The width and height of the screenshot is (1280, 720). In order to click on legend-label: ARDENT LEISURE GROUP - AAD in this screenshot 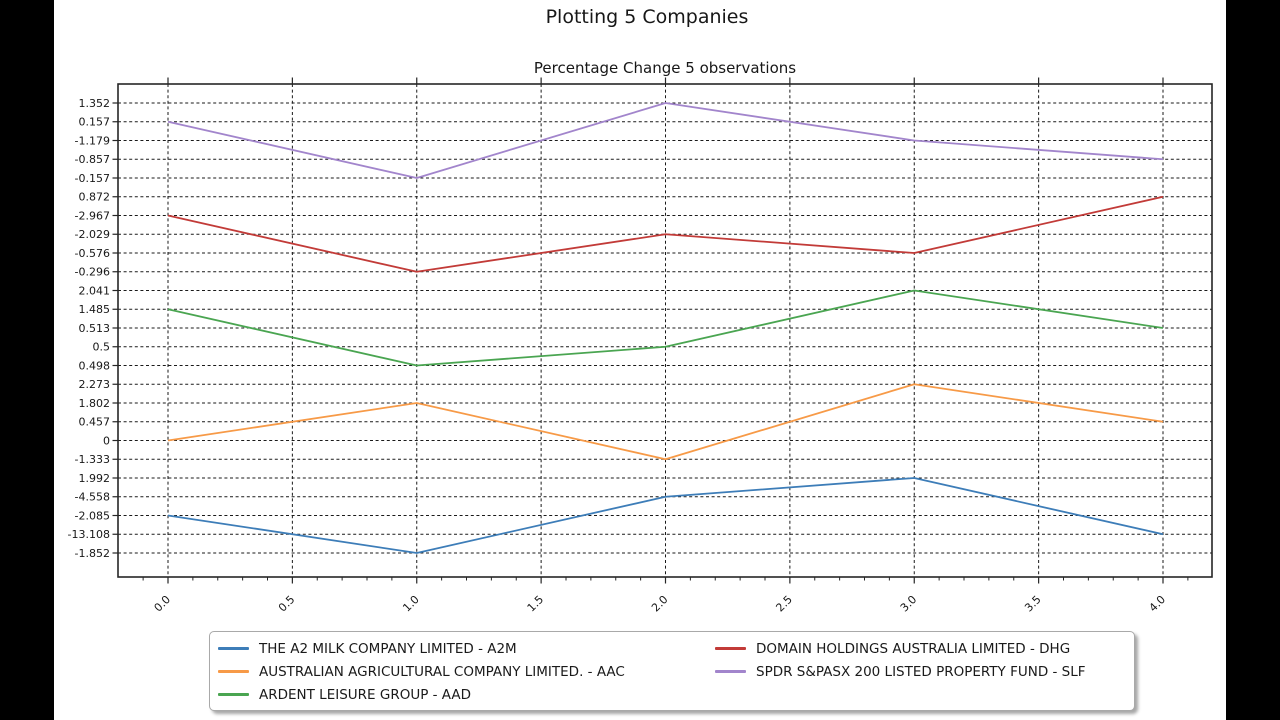, I will do `click(365, 694)`.